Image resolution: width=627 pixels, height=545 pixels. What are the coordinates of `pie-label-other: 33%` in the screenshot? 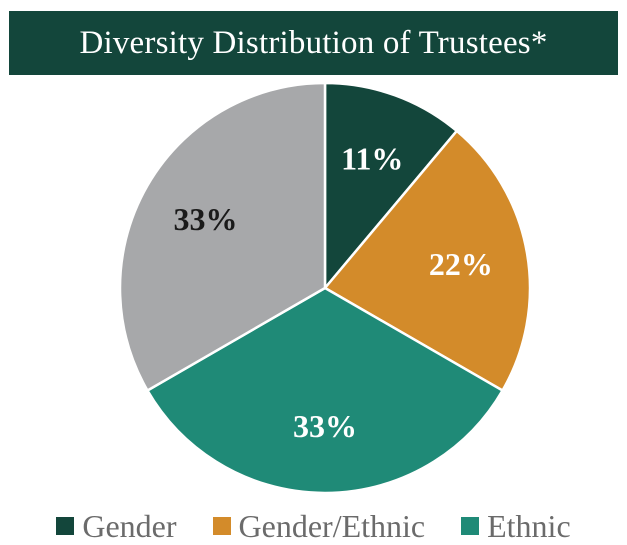 It's located at (205, 219).